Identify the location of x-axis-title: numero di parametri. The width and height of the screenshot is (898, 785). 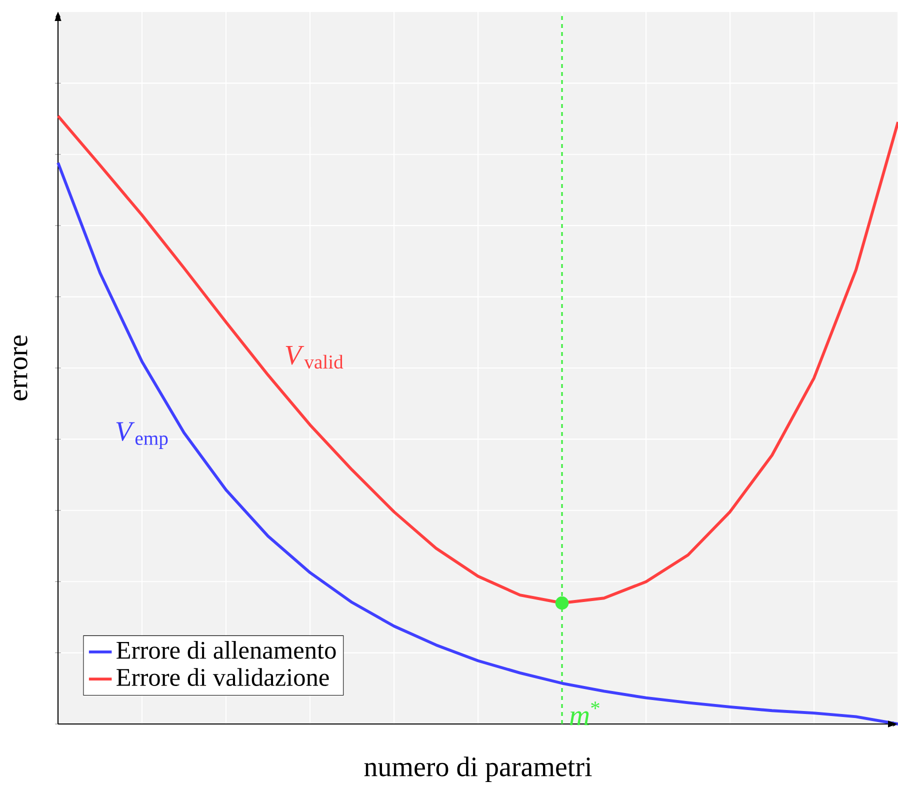
(478, 769).